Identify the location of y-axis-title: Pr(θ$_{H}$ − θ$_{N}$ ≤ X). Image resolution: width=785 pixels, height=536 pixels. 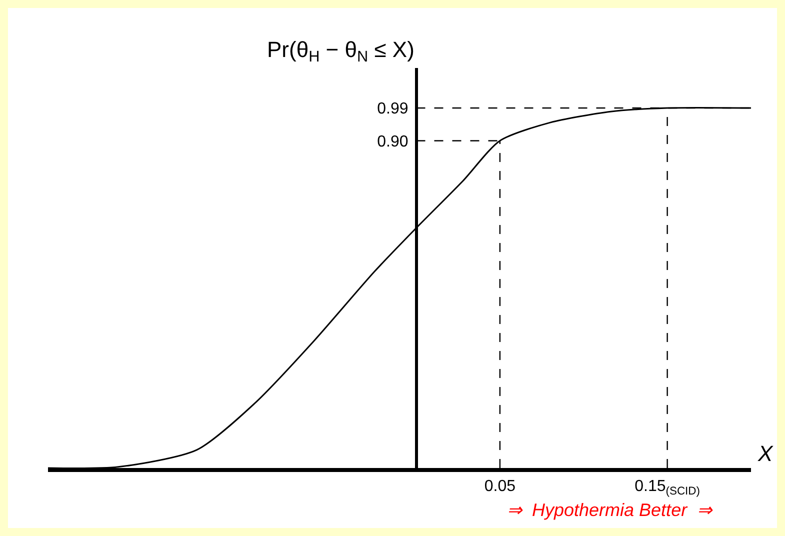
(340, 51).